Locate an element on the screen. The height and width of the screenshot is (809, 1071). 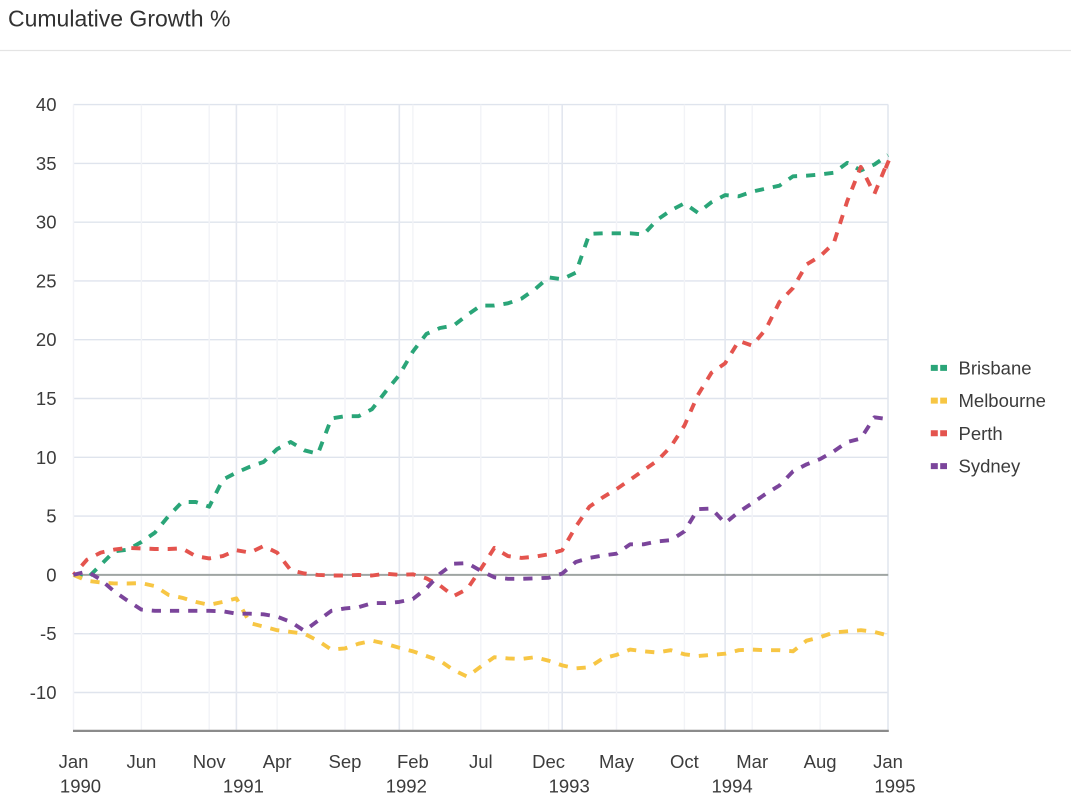
svg-text: Sydney is located at coordinates (990, 466).